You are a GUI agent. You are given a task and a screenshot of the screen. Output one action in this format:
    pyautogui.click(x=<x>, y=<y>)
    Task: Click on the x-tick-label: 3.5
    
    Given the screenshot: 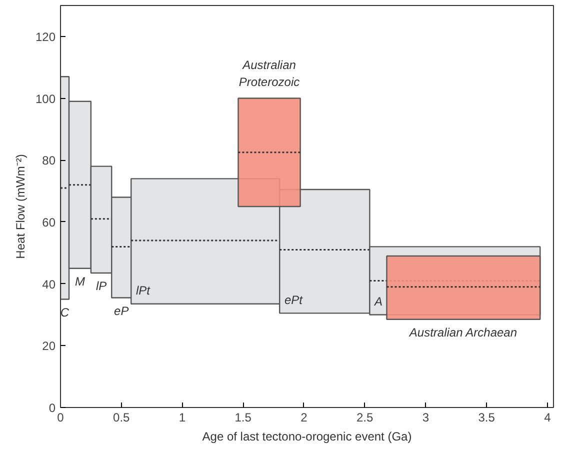 What is the action you would take?
    pyautogui.click(x=487, y=417)
    